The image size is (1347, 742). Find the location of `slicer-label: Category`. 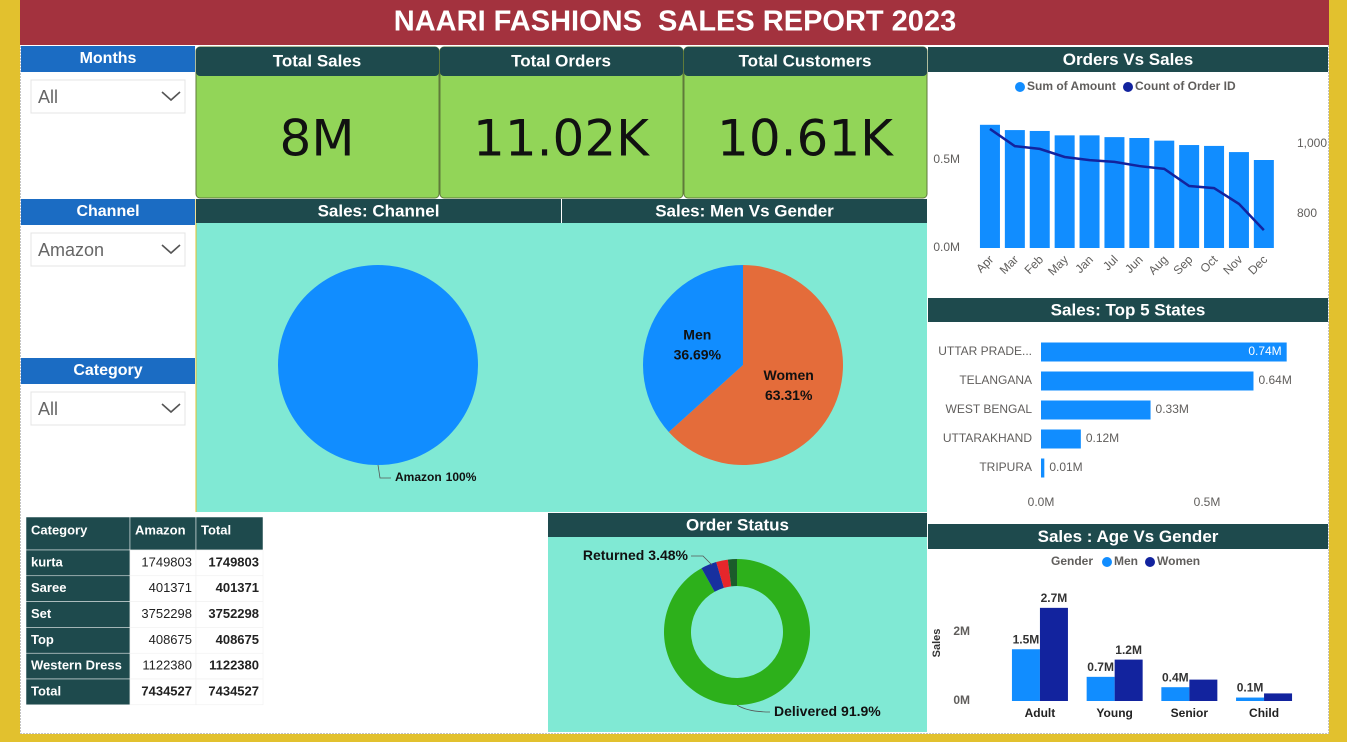

slicer-label: Category is located at coordinates (107, 370).